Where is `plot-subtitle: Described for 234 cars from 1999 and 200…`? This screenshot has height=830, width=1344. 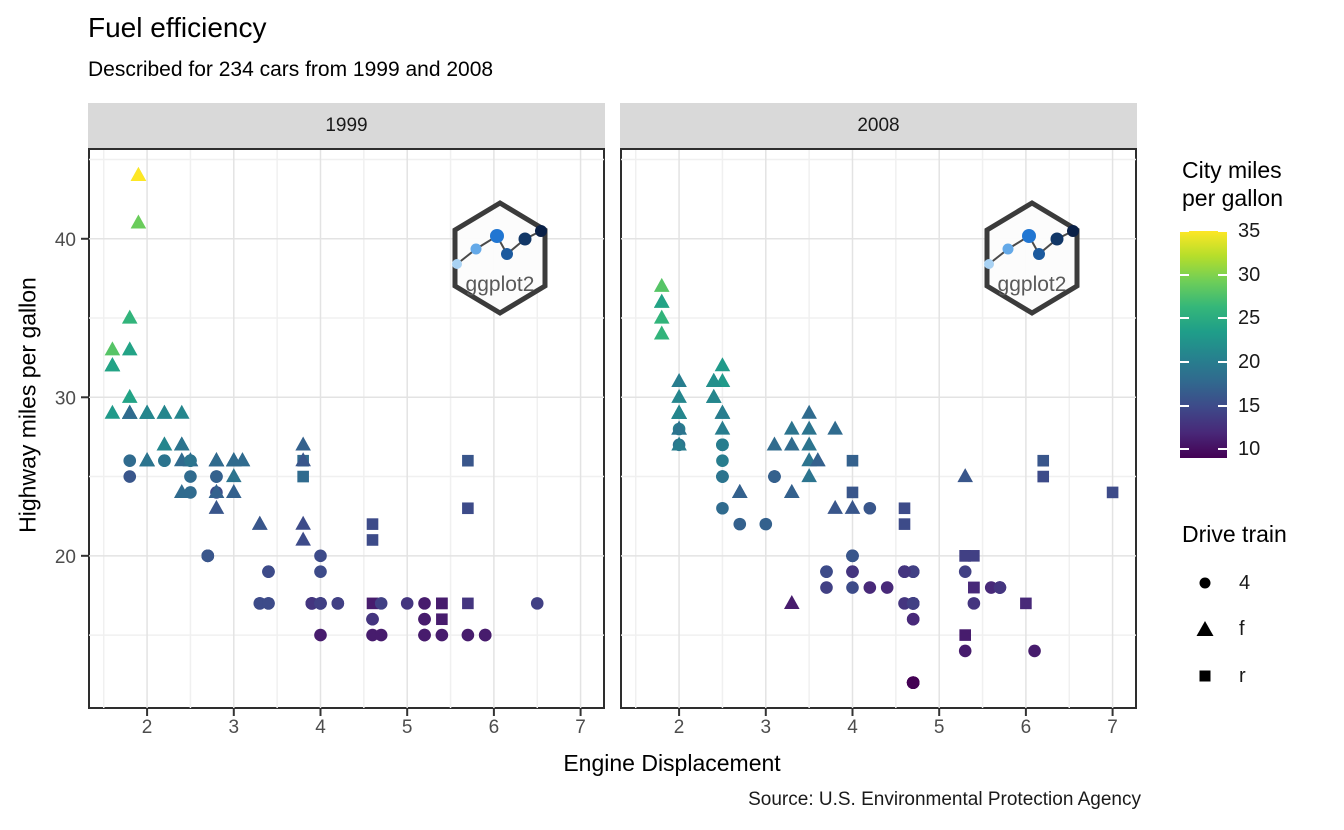
plot-subtitle: Described for 234 cars from 1999 and 200… is located at coordinates (291, 69).